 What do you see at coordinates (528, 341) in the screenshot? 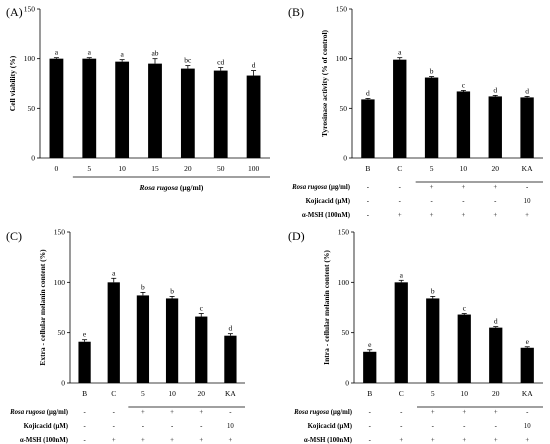
I see `significance-label: e` at bounding box center [528, 341].